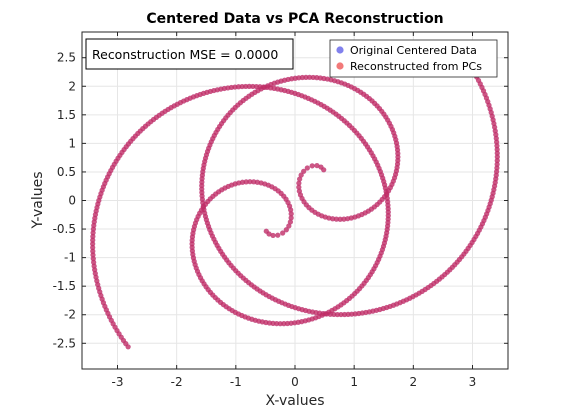  I want to click on y-tick-label: -2, so click(70, 315).